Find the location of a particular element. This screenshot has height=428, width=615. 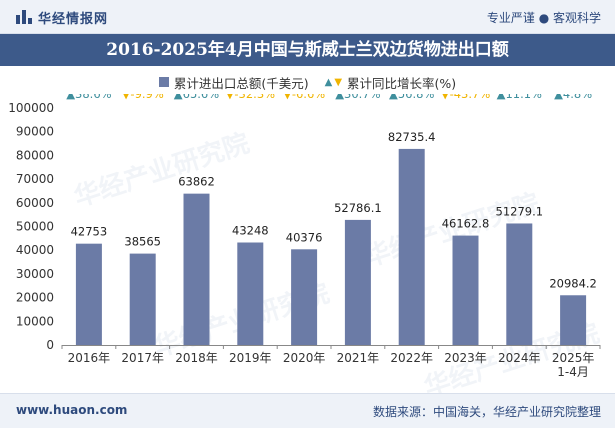

y-tick-label: 10000 is located at coordinates (35, 321).